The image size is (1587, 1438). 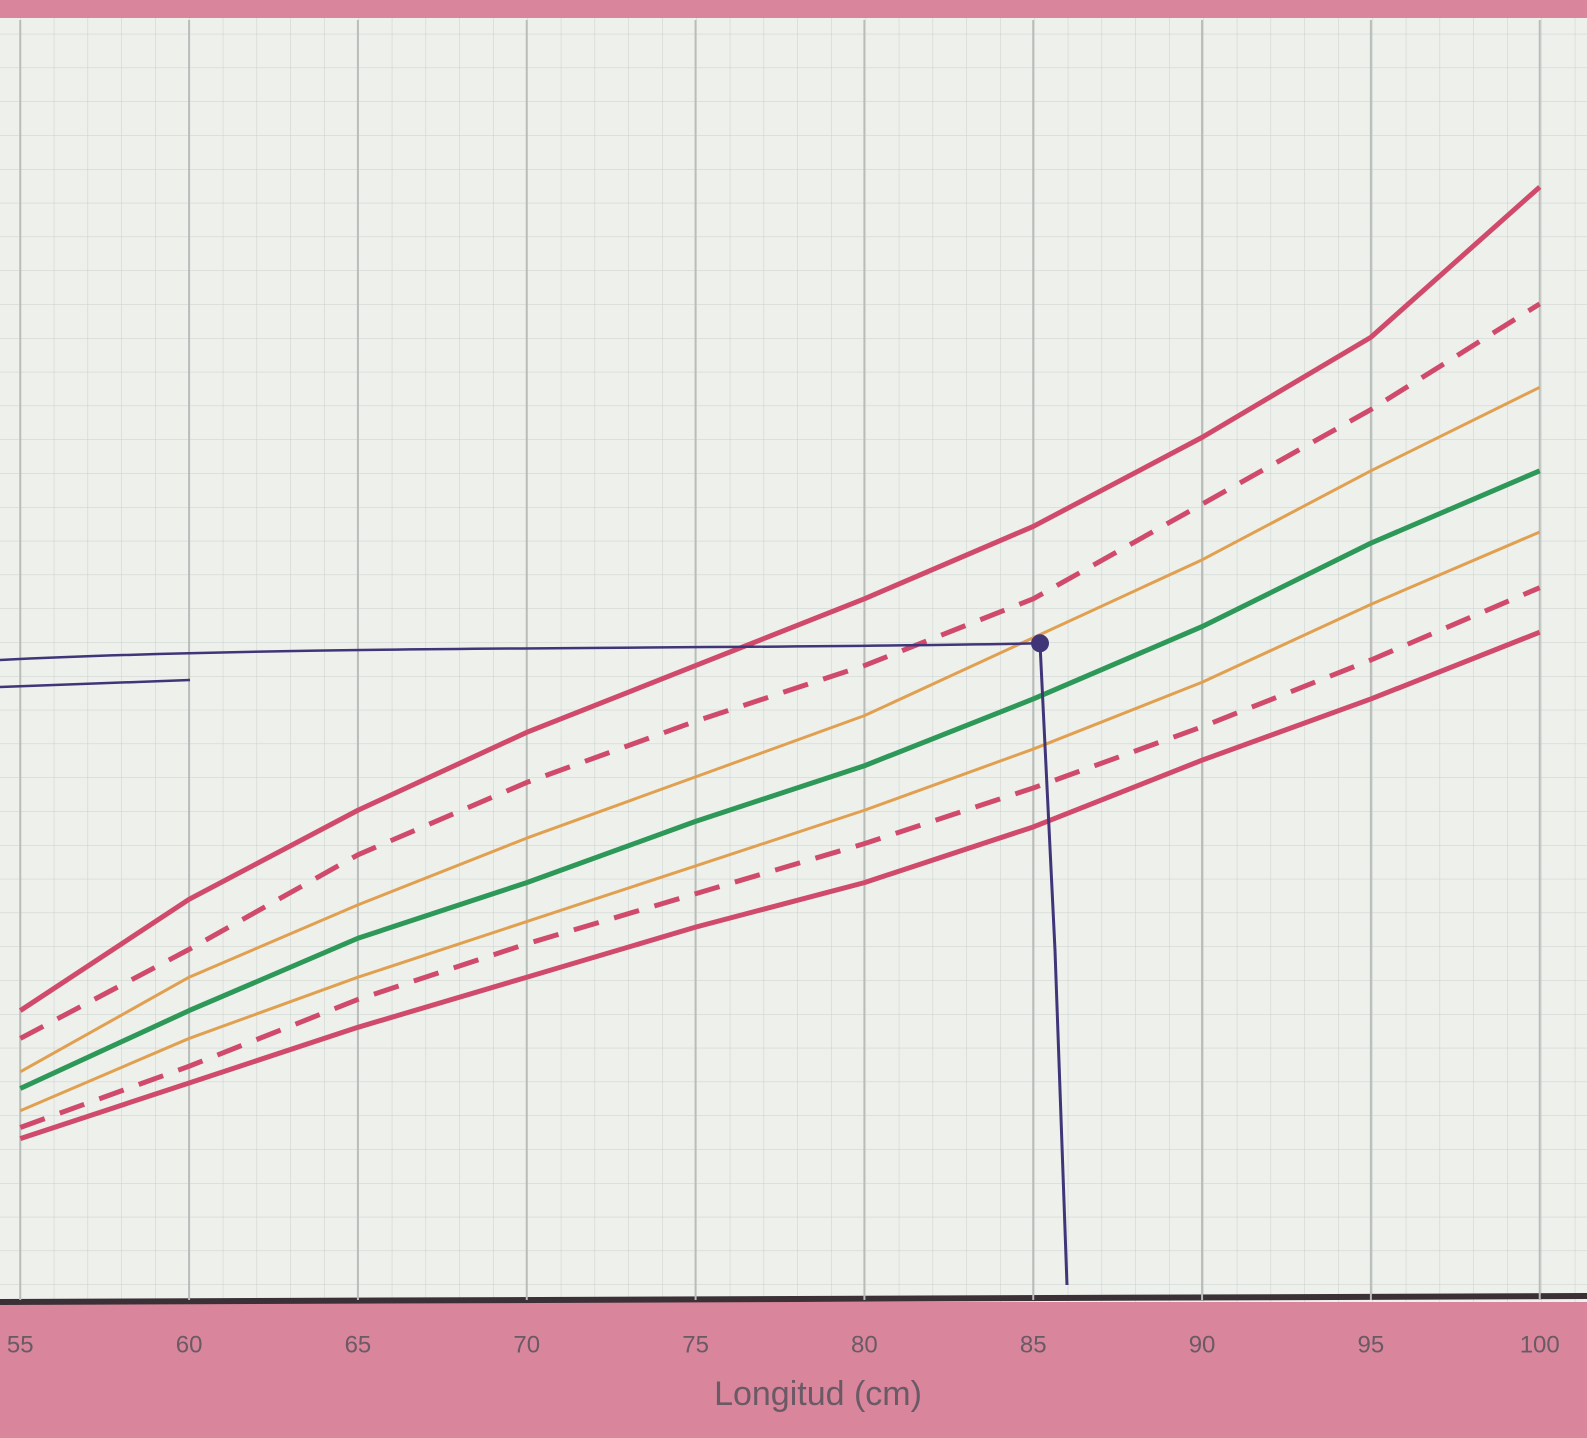 What do you see at coordinates (358, 1344) in the screenshot?
I see `x-tick-label: 65` at bounding box center [358, 1344].